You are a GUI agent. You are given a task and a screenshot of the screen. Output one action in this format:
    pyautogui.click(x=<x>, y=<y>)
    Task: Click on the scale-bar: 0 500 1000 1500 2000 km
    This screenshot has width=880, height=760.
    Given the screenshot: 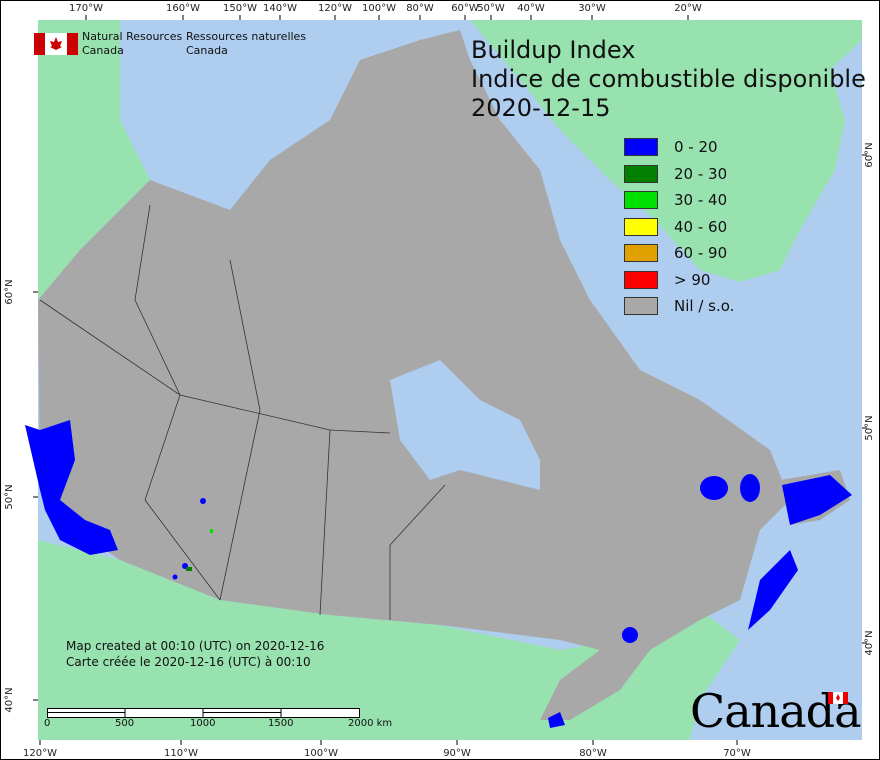 What is the action you would take?
    pyautogui.click(x=218, y=717)
    